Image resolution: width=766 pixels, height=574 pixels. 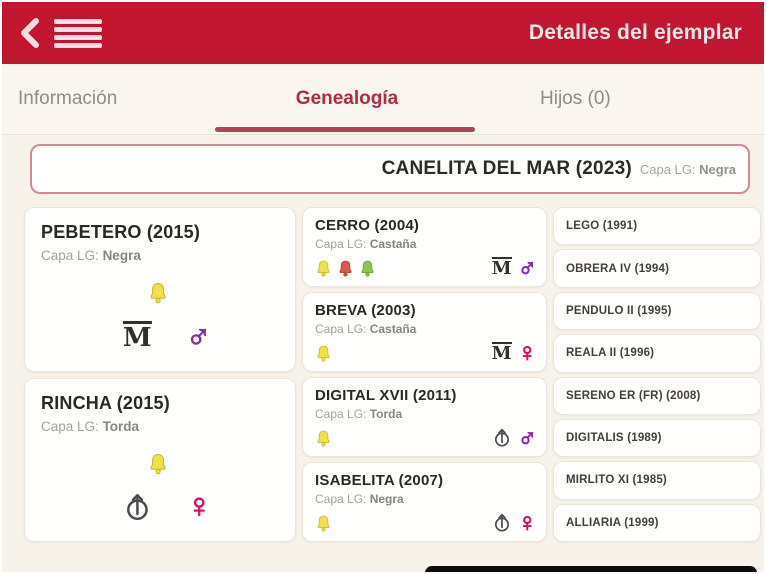 I want to click on red-bell-icon, so click(x=345, y=268).